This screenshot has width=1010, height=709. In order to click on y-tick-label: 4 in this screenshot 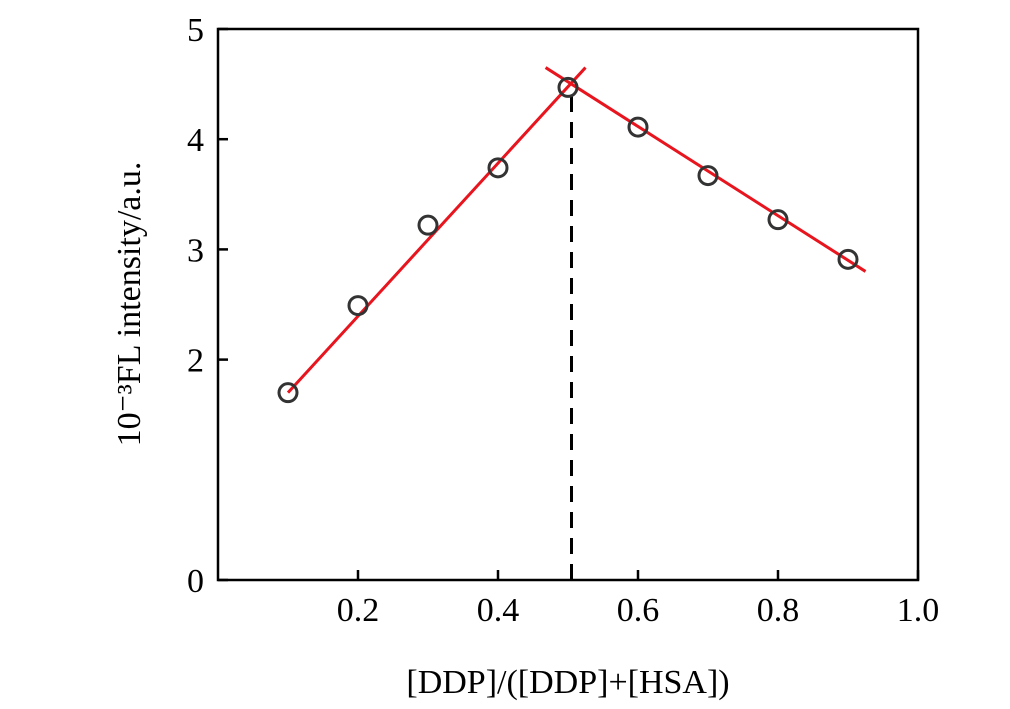, I will do `click(195, 140)`.